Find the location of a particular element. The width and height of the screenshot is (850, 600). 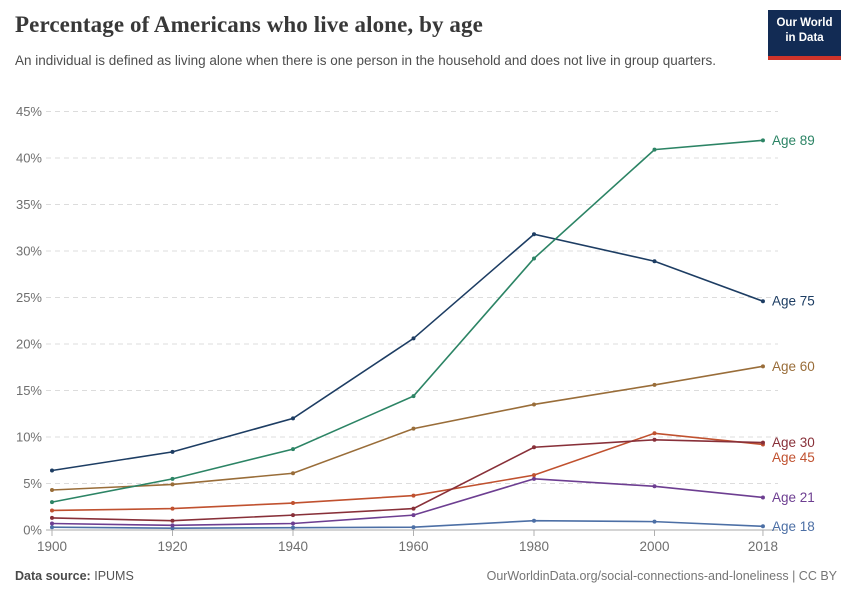

series-label-age-21: Age 21 is located at coordinates (793, 497).